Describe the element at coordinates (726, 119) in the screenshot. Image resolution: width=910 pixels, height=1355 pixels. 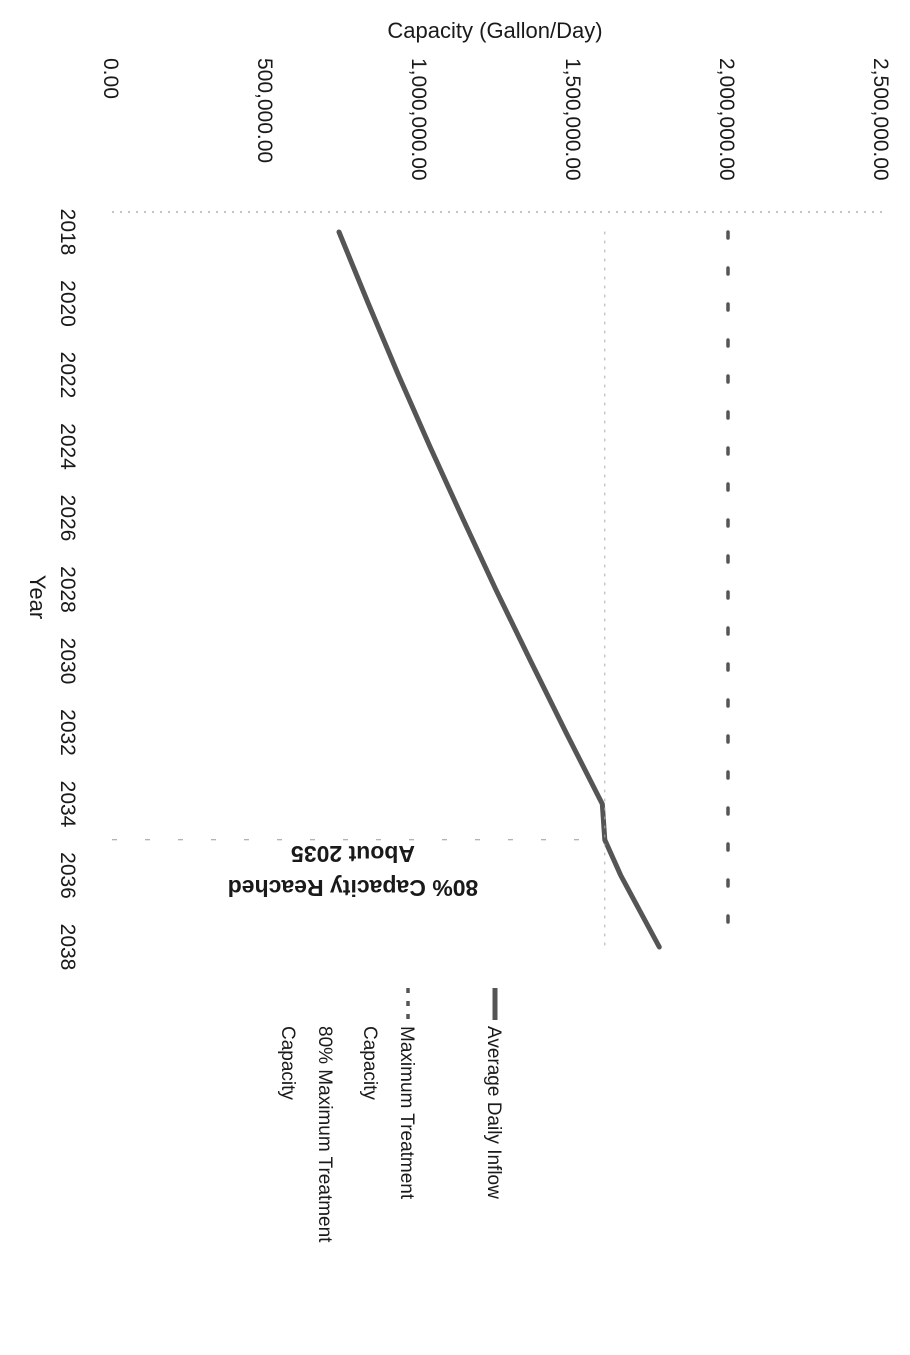
I see `y-tick-label: 2,000,000.00` at that location.